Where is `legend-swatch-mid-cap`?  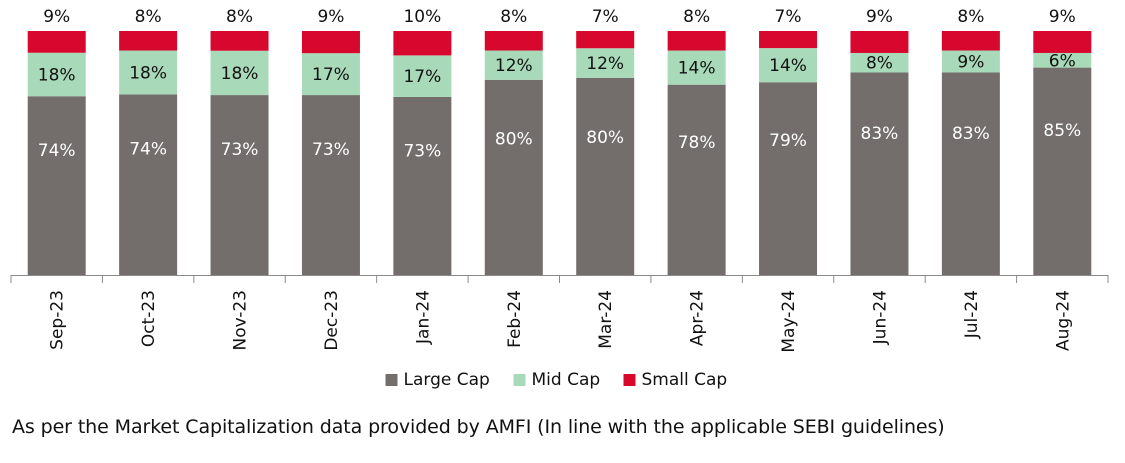
legend-swatch-mid-cap is located at coordinates (519, 380).